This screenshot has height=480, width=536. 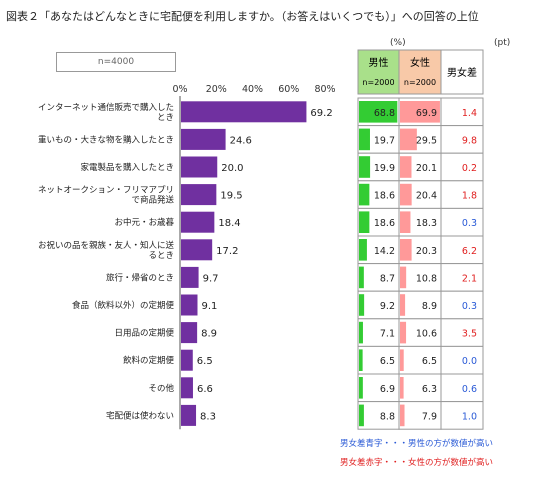 What do you see at coordinates (387, 278) in the screenshot?
I see `male-value: 8.7` at bounding box center [387, 278].